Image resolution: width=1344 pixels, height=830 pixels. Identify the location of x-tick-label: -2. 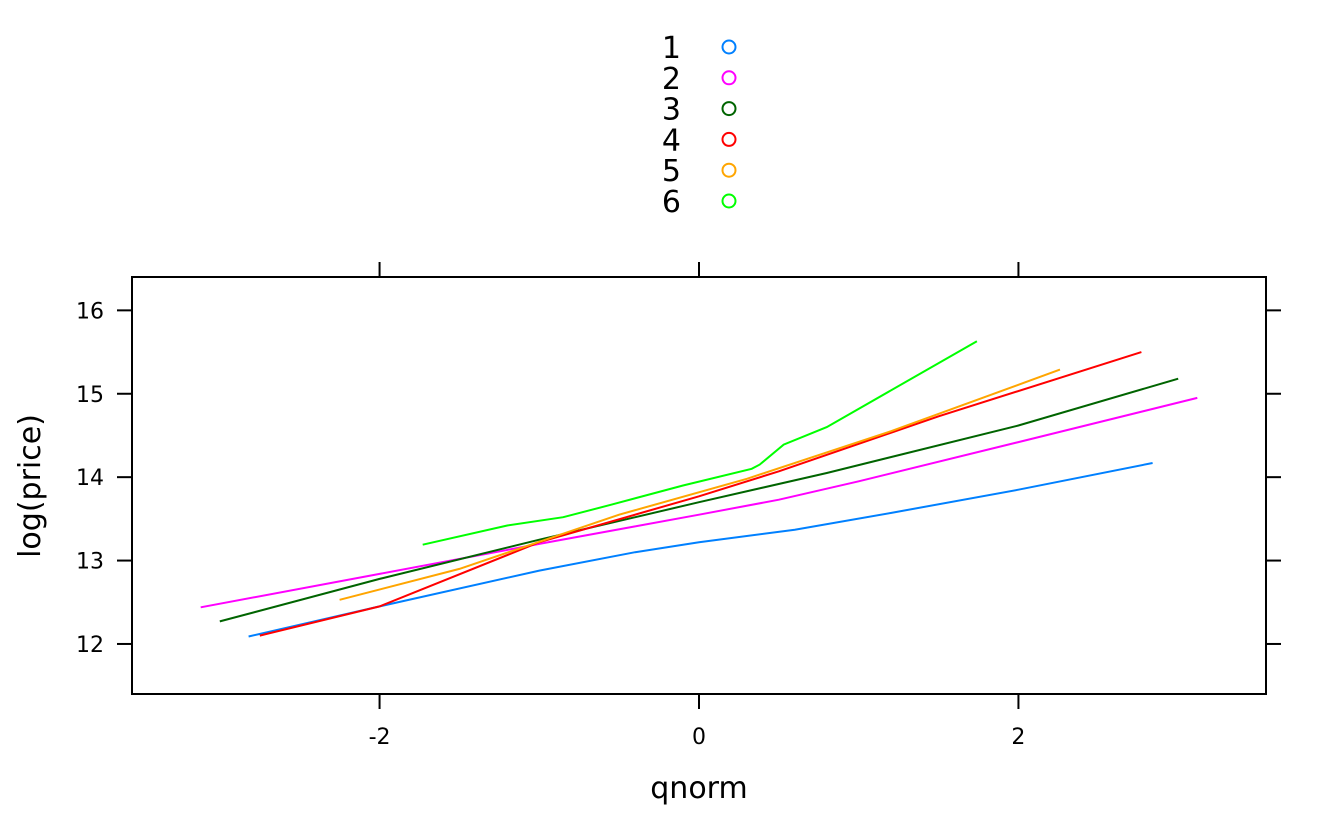
(380, 737).